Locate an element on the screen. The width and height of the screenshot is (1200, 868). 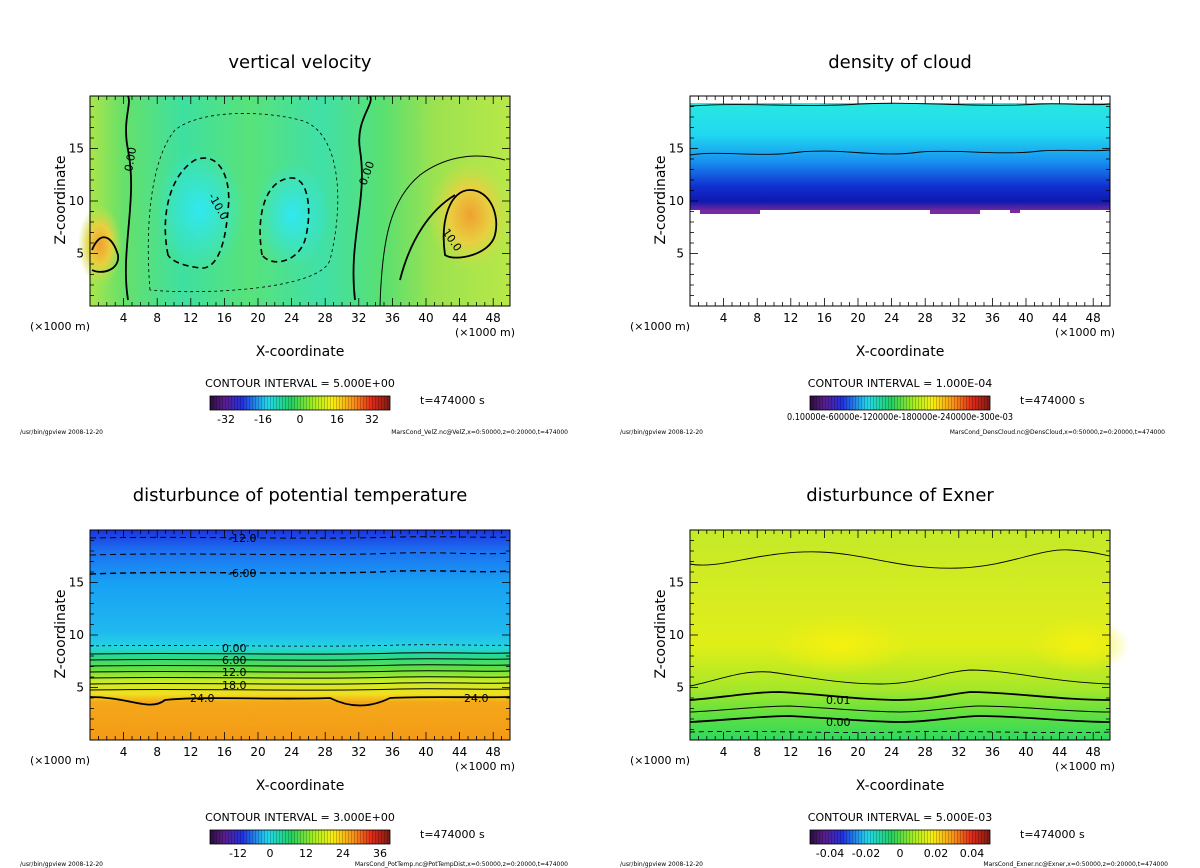
y-tick-label: 10 is located at coordinates (76, 635).